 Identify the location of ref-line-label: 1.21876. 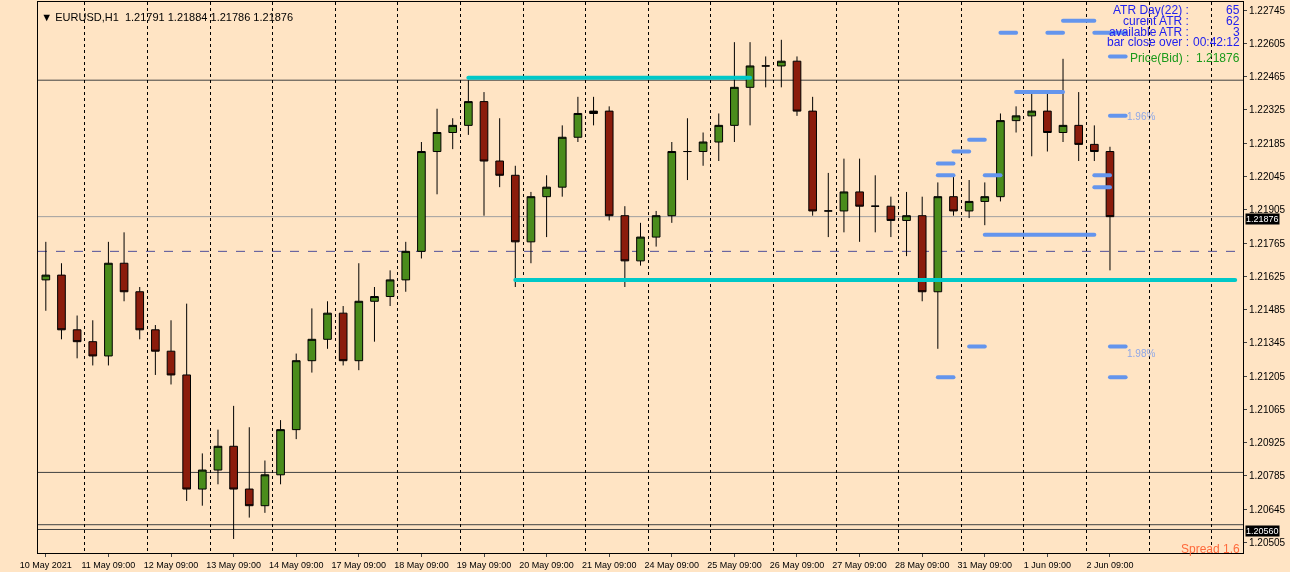
(1262, 219).